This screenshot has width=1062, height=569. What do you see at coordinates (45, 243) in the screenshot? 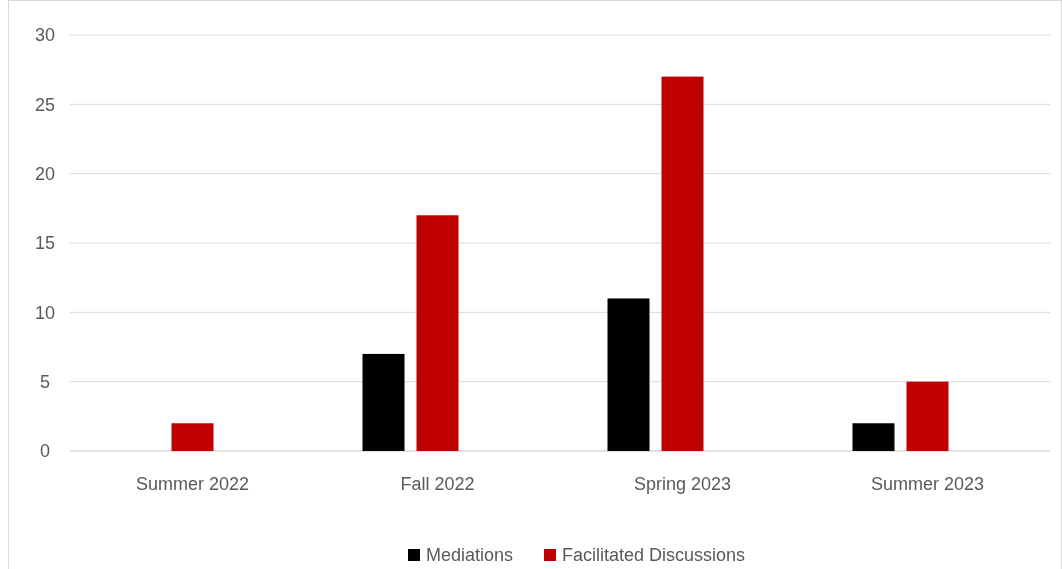
I see `y-tick-label: 15` at bounding box center [45, 243].